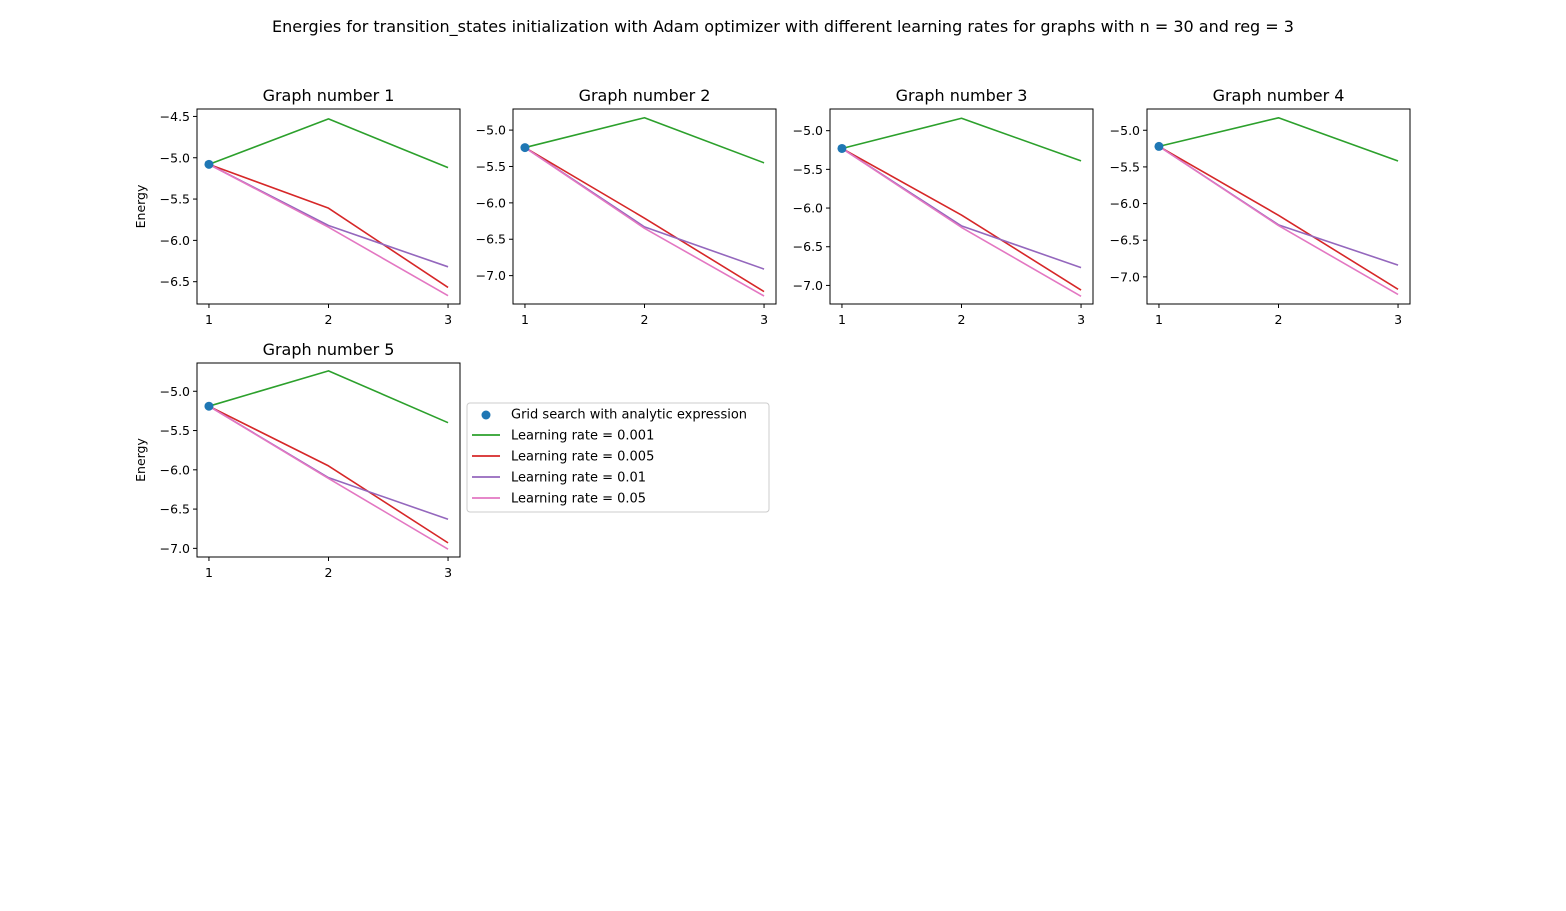  Describe the element at coordinates (175, 116) in the screenshot. I see `y-tick-label: −4.5` at that location.